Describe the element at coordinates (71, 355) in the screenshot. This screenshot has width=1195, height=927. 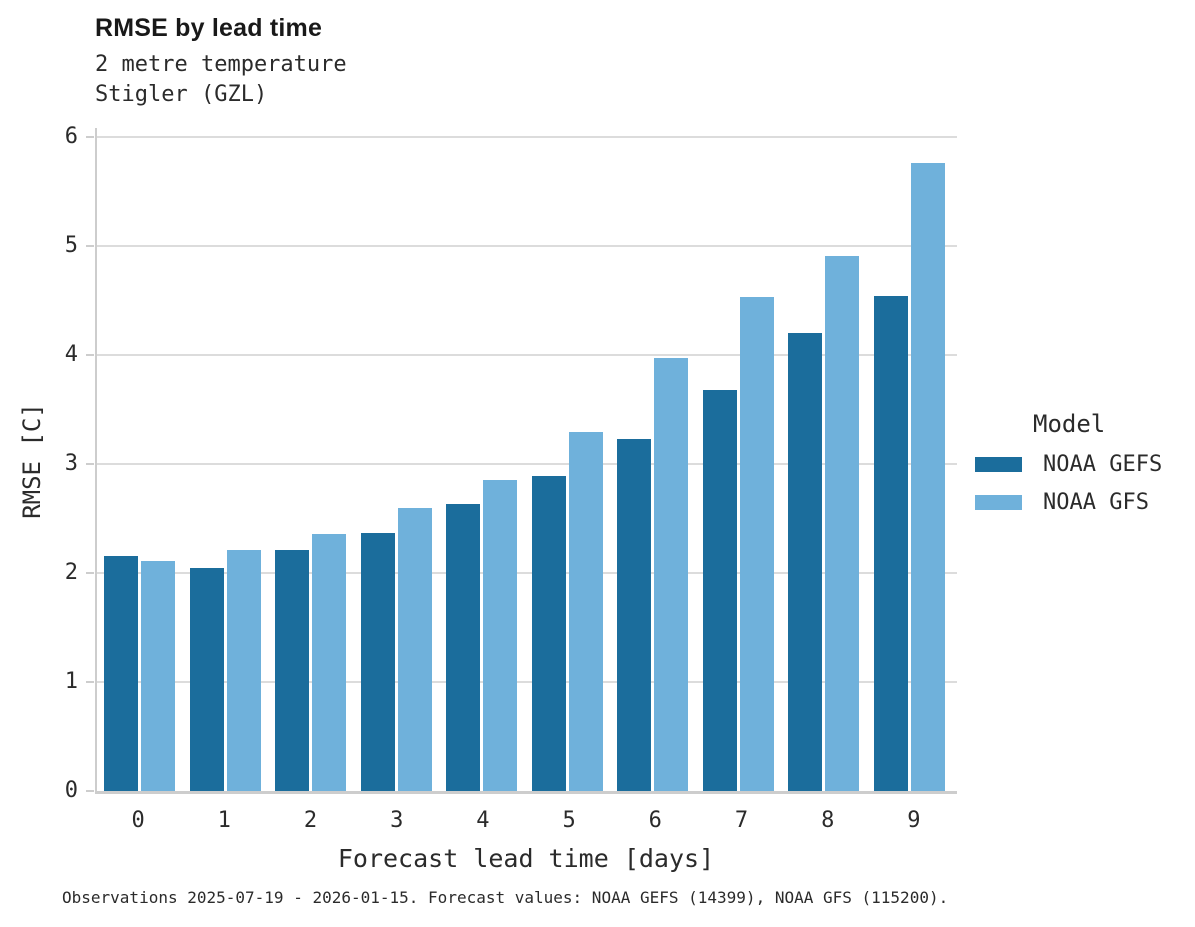
I see `y-tick-label-4: 4` at that location.